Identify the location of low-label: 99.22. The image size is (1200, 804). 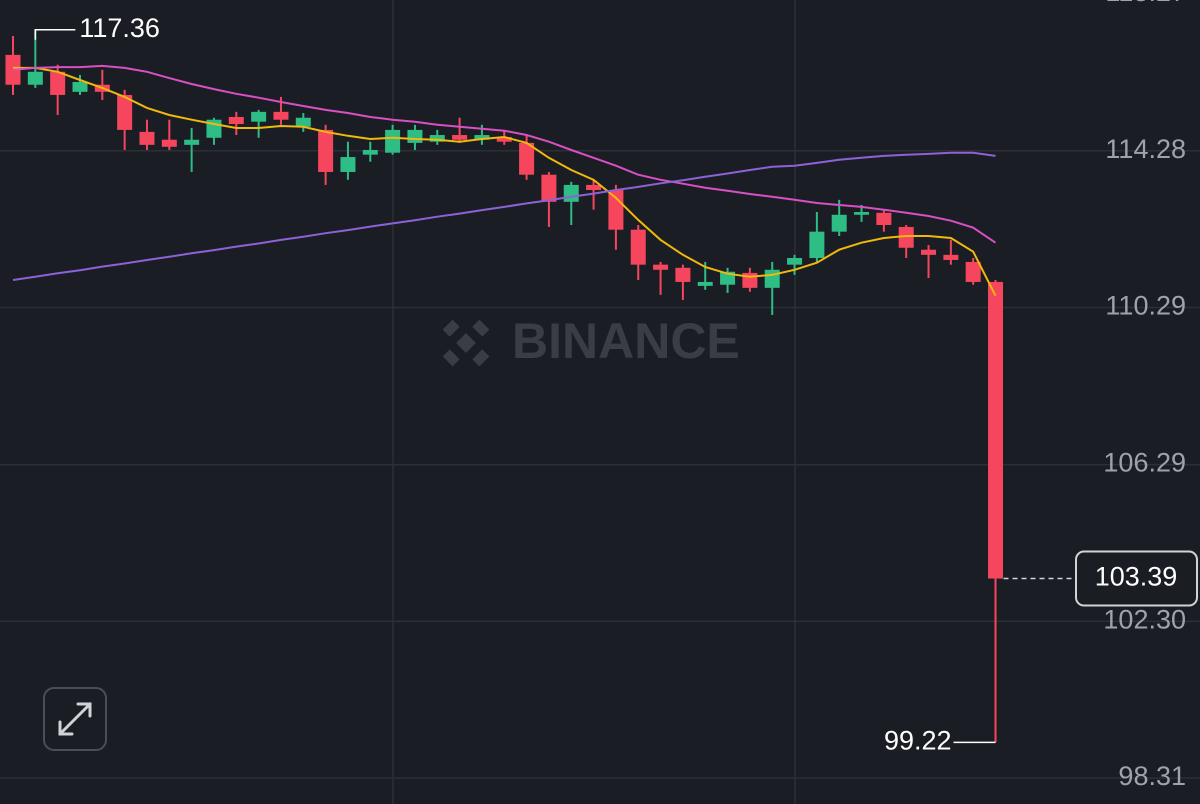
(918, 740).